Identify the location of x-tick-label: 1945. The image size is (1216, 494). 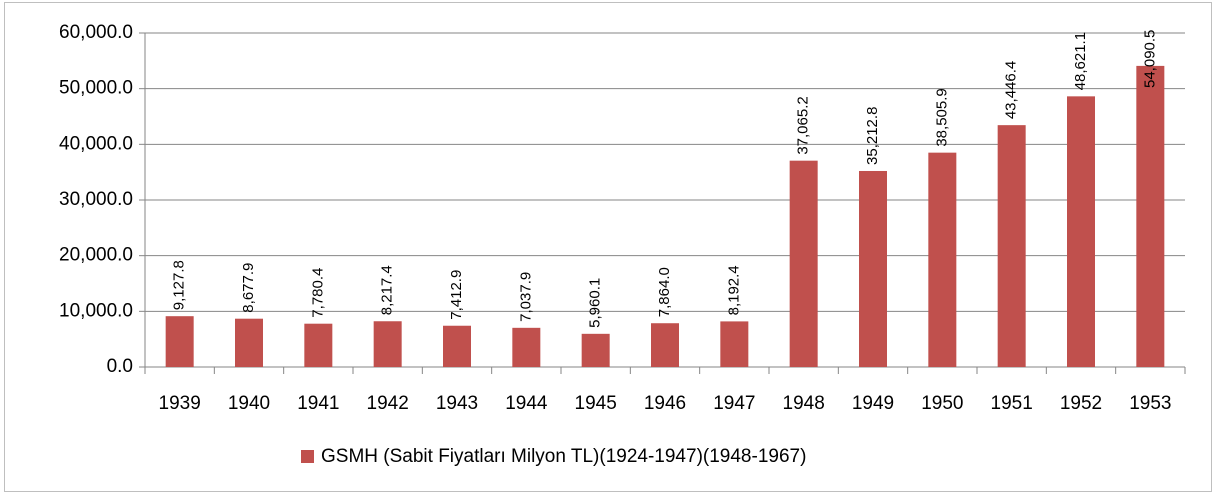
(596, 403).